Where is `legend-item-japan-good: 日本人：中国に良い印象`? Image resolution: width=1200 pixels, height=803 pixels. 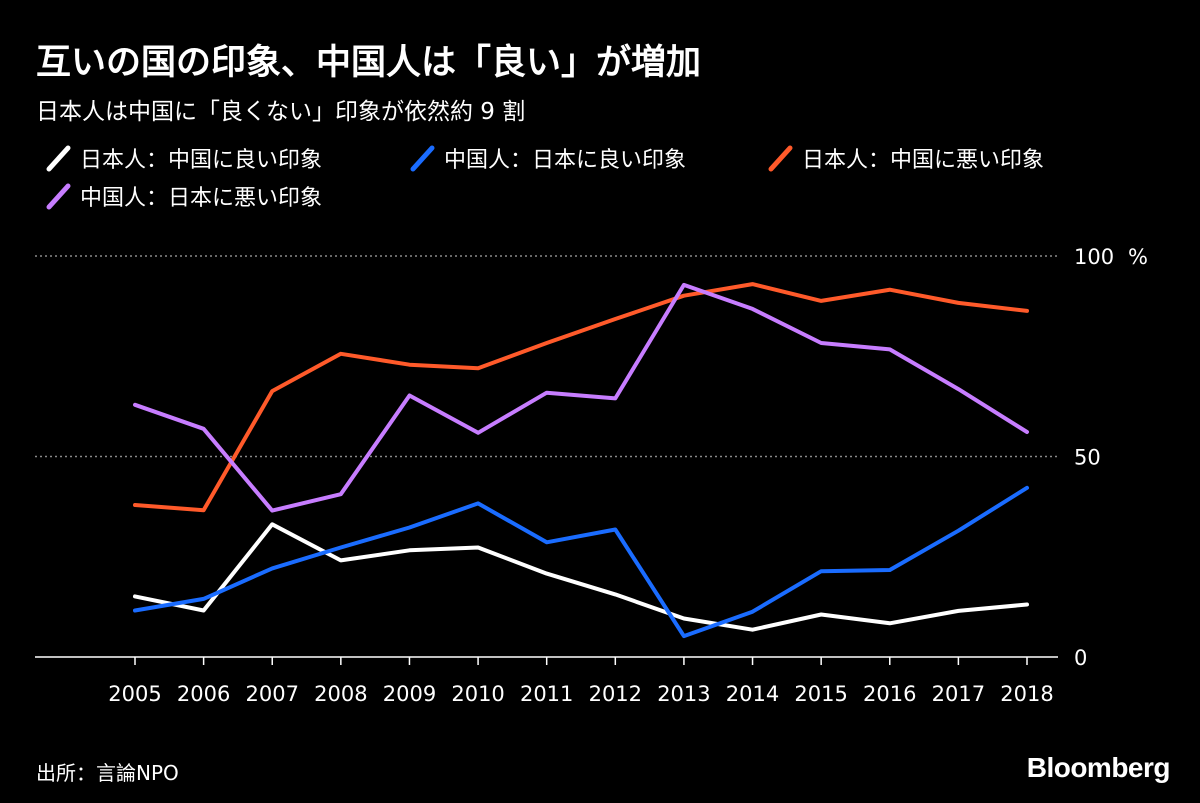
legend-item-japan-good: 日本人：中国に良い印象 is located at coordinates (183, 158).